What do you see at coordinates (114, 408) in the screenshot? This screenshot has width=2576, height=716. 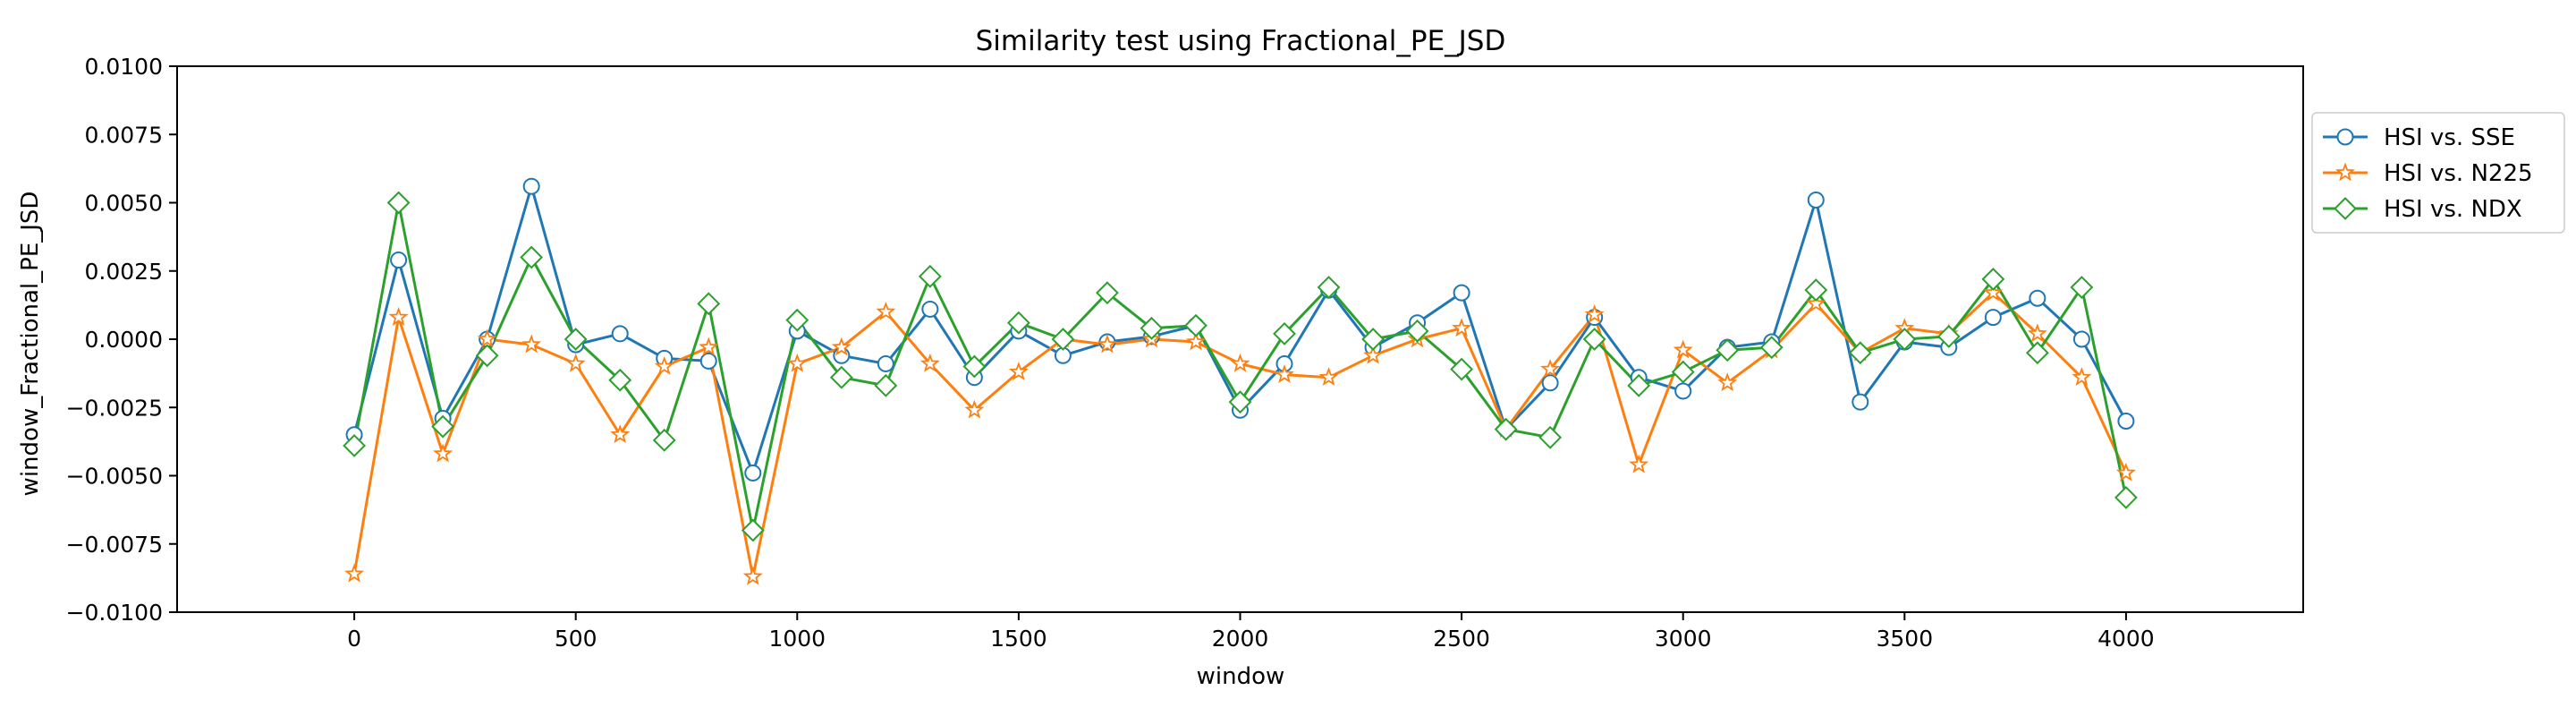 I see `y-tick-label: −0.0025` at bounding box center [114, 408].